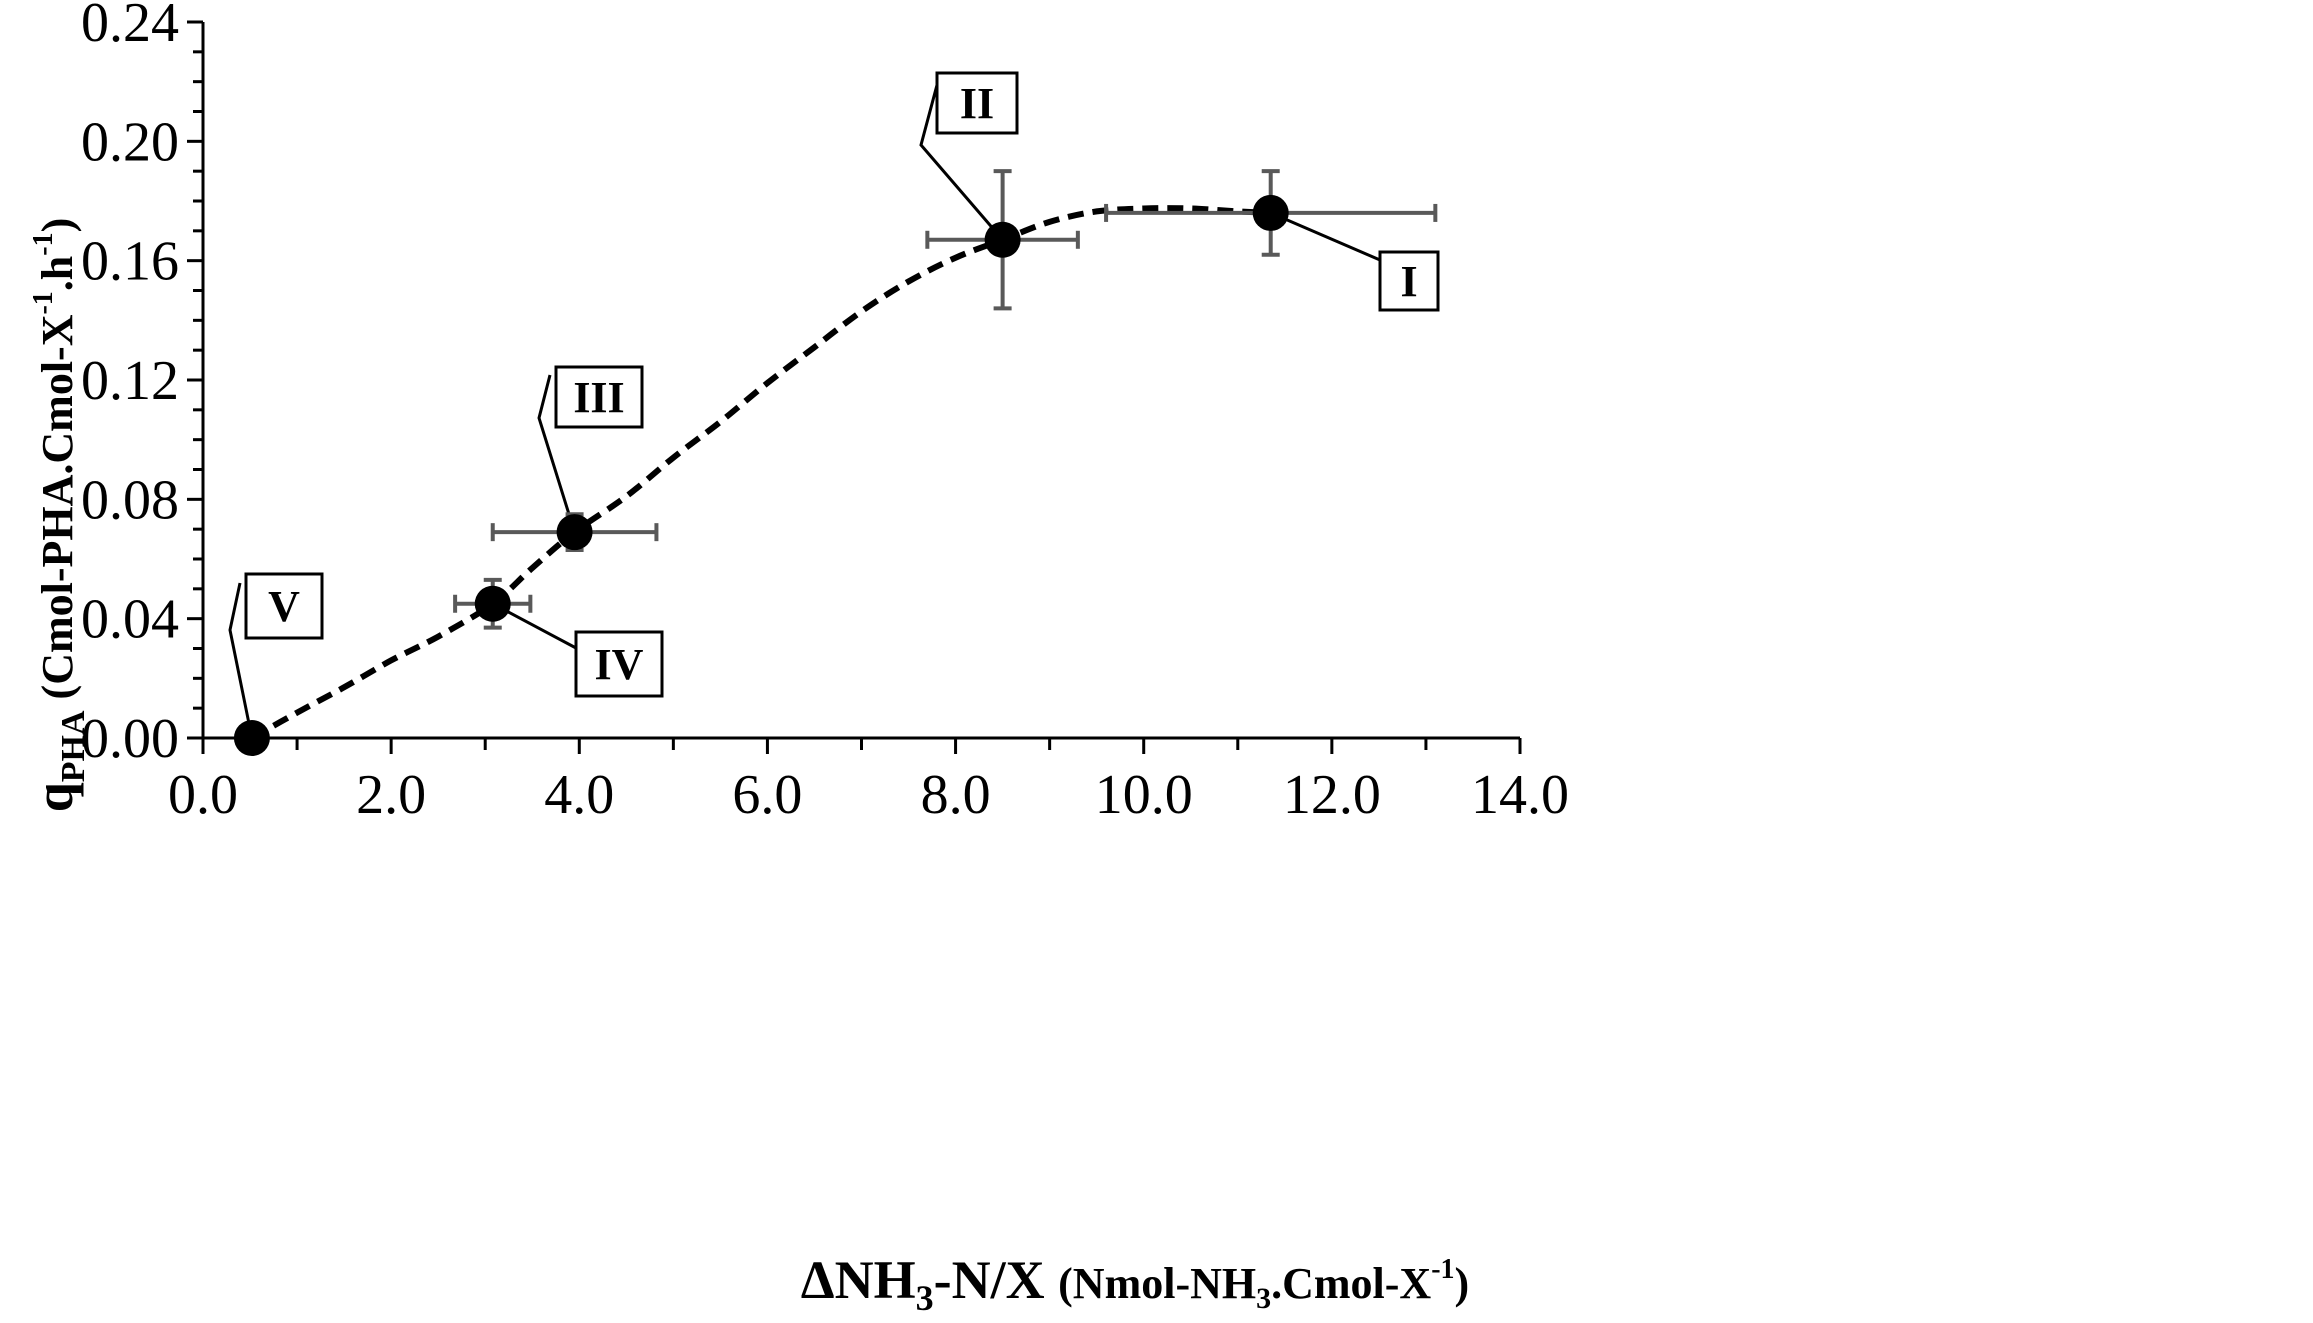 The height and width of the screenshot is (1323, 2313). I want to click on x-tick-label: 6.0, so click(767, 795).